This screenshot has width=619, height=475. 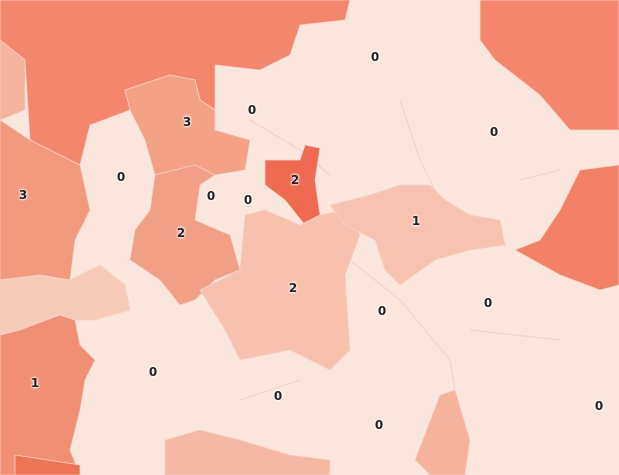 What do you see at coordinates (549, 65) in the screenshot?
I see `region-top-right` at bounding box center [549, 65].